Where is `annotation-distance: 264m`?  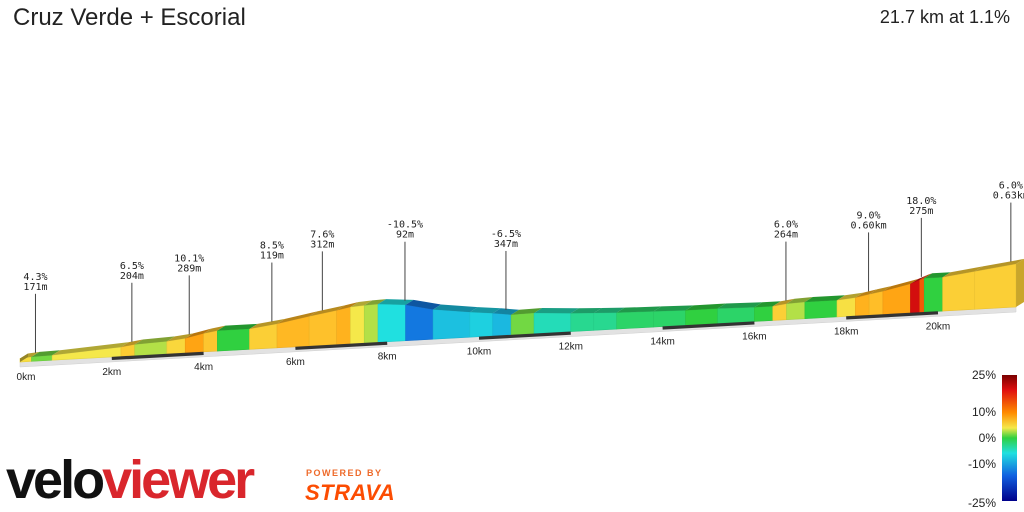 annotation-distance: 264m is located at coordinates (786, 235).